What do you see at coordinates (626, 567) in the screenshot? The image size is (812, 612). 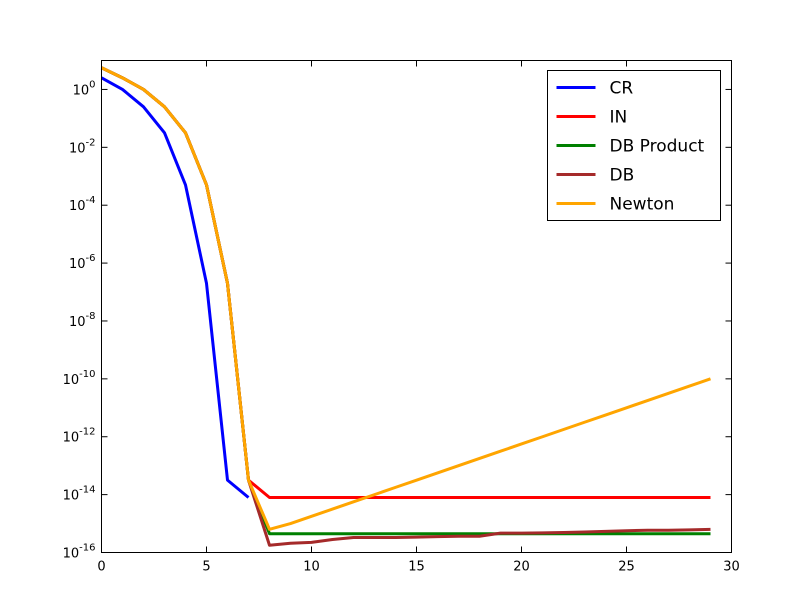 I see `x-tick-label: 25` at bounding box center [626, 567].